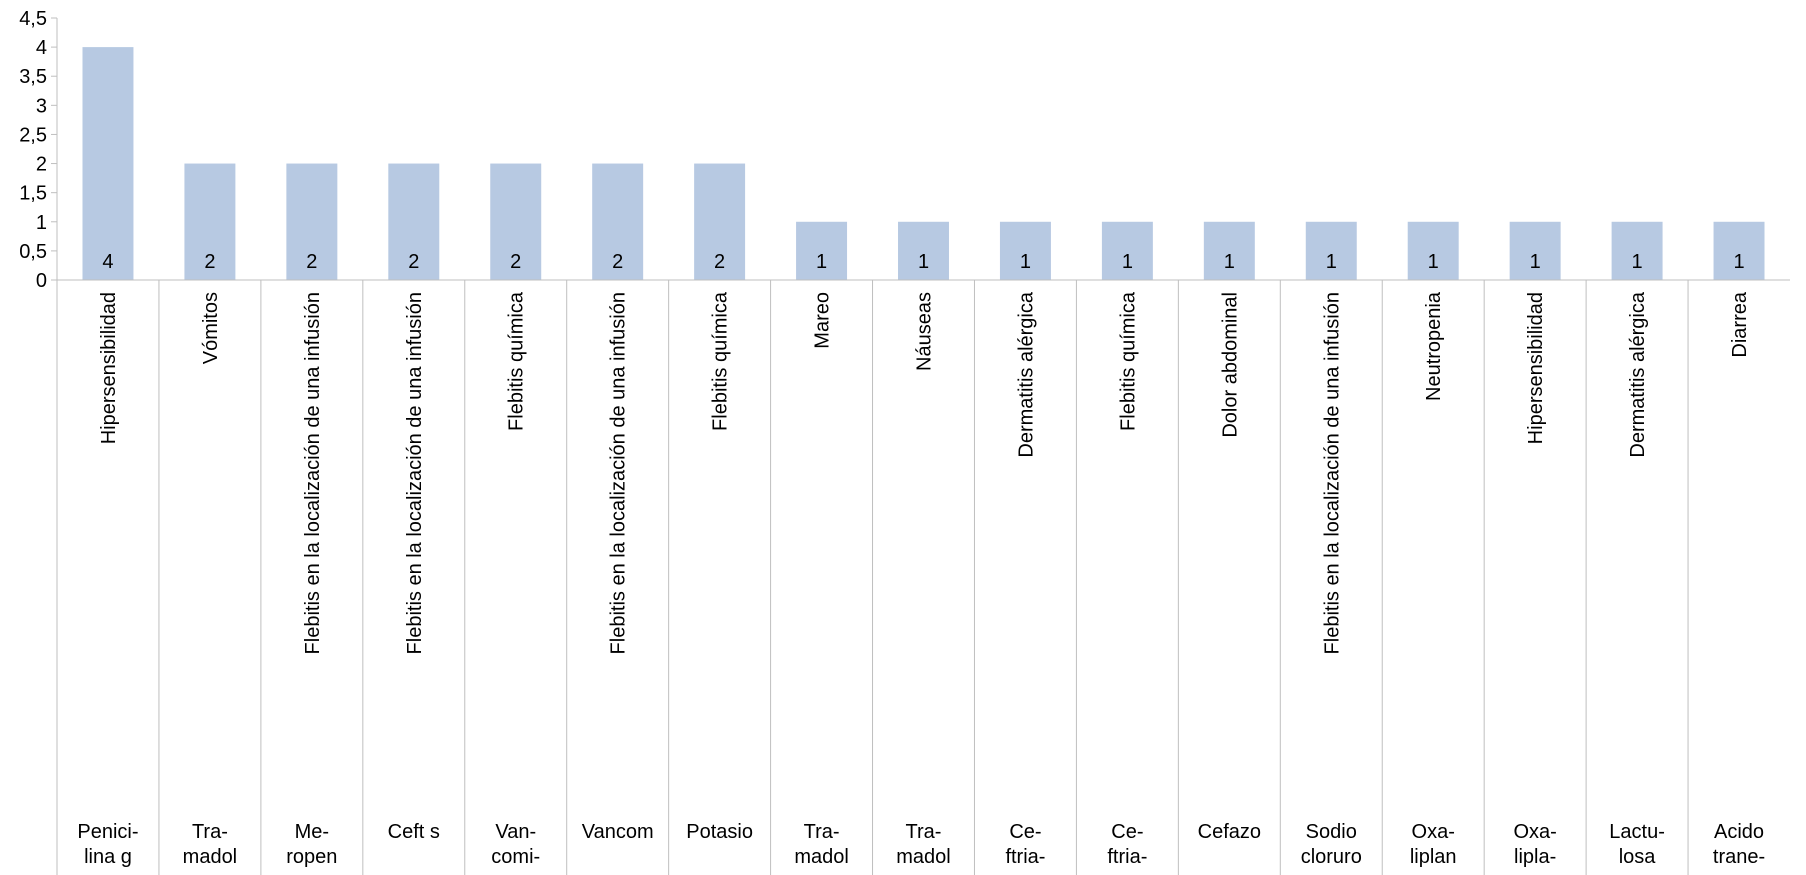 The width and height of the screenshot is (1806, 875). I want to click on y-tick-label: 4,5, so click(33, 19).